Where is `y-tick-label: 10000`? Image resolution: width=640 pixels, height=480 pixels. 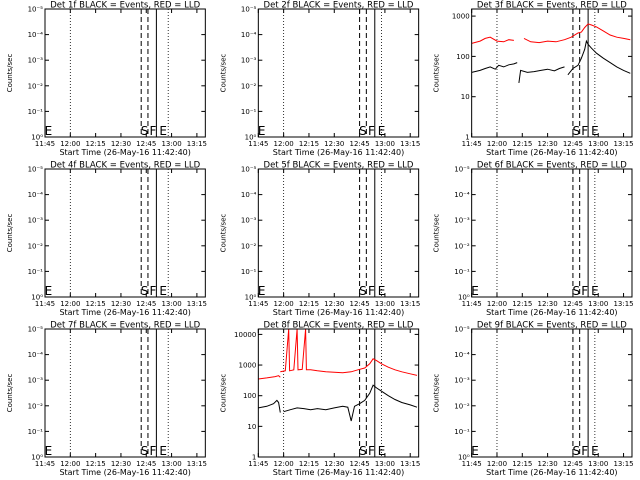 y-tick-label: 10000 is located at coordinates (245, 335).